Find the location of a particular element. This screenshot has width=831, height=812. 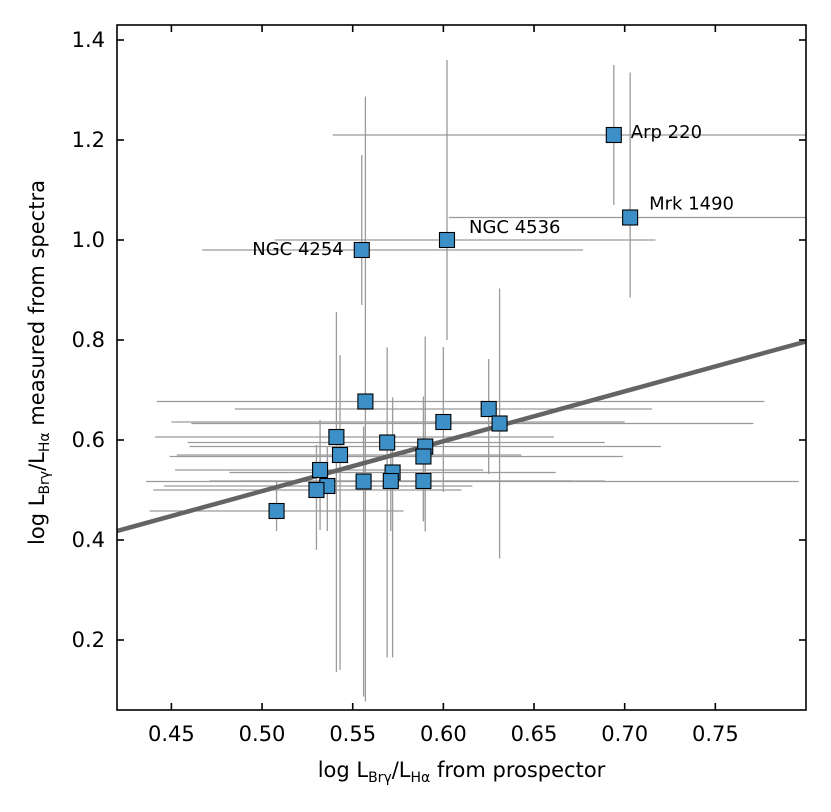

x-tick-label: 0.70 is located at coordinates (624, 734).